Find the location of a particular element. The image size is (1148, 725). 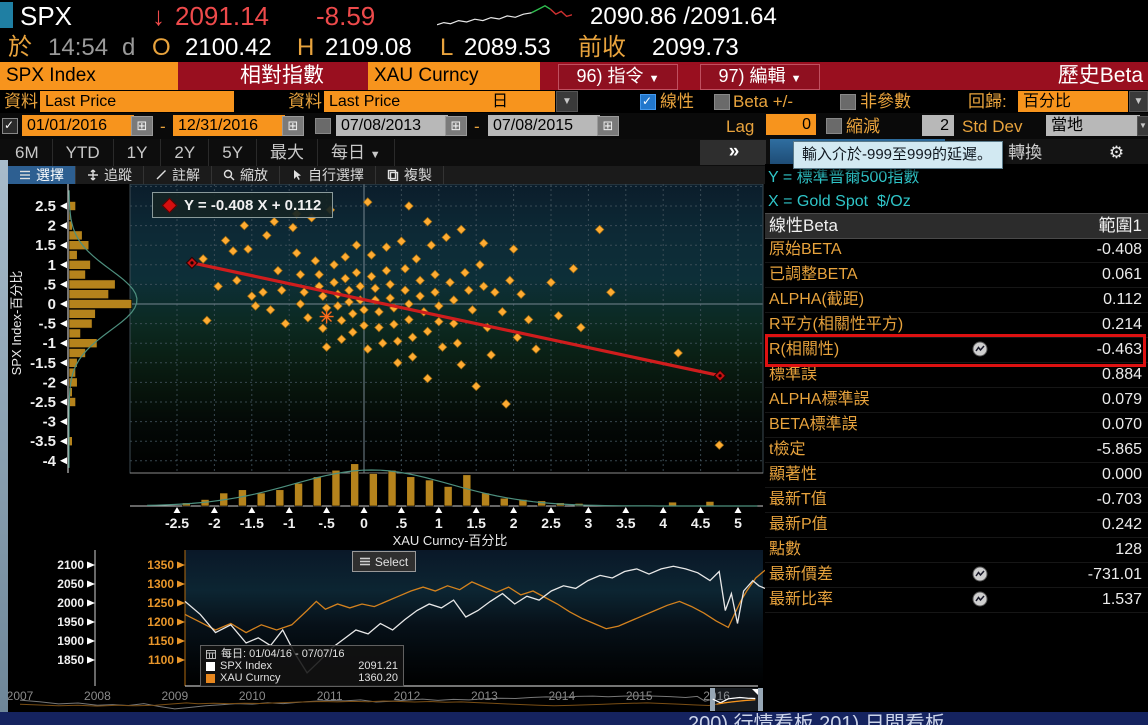

chart-tool-複製: 複製 is located at coordinates (410, 175).